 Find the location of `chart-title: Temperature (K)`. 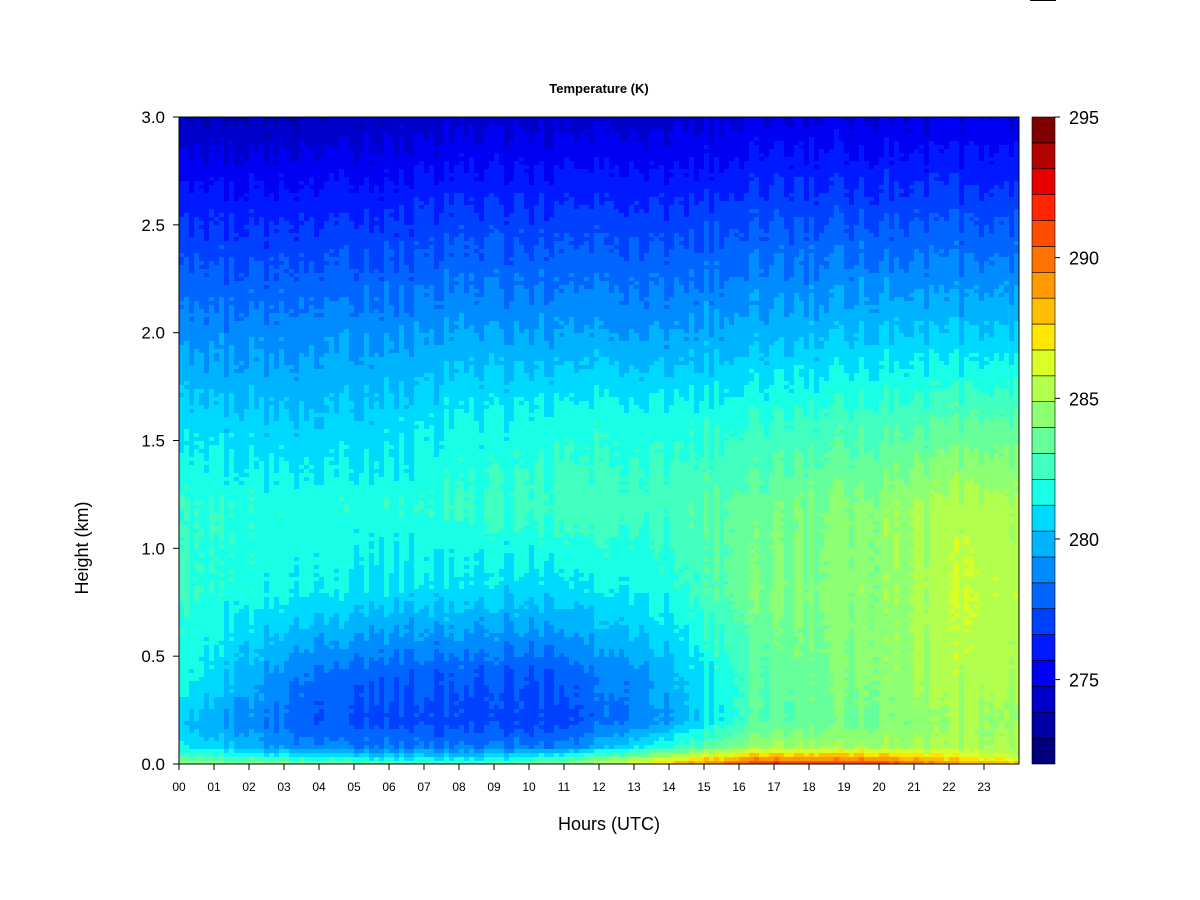

chart-title: Temperature (K) is located at coordinates (598, 88).